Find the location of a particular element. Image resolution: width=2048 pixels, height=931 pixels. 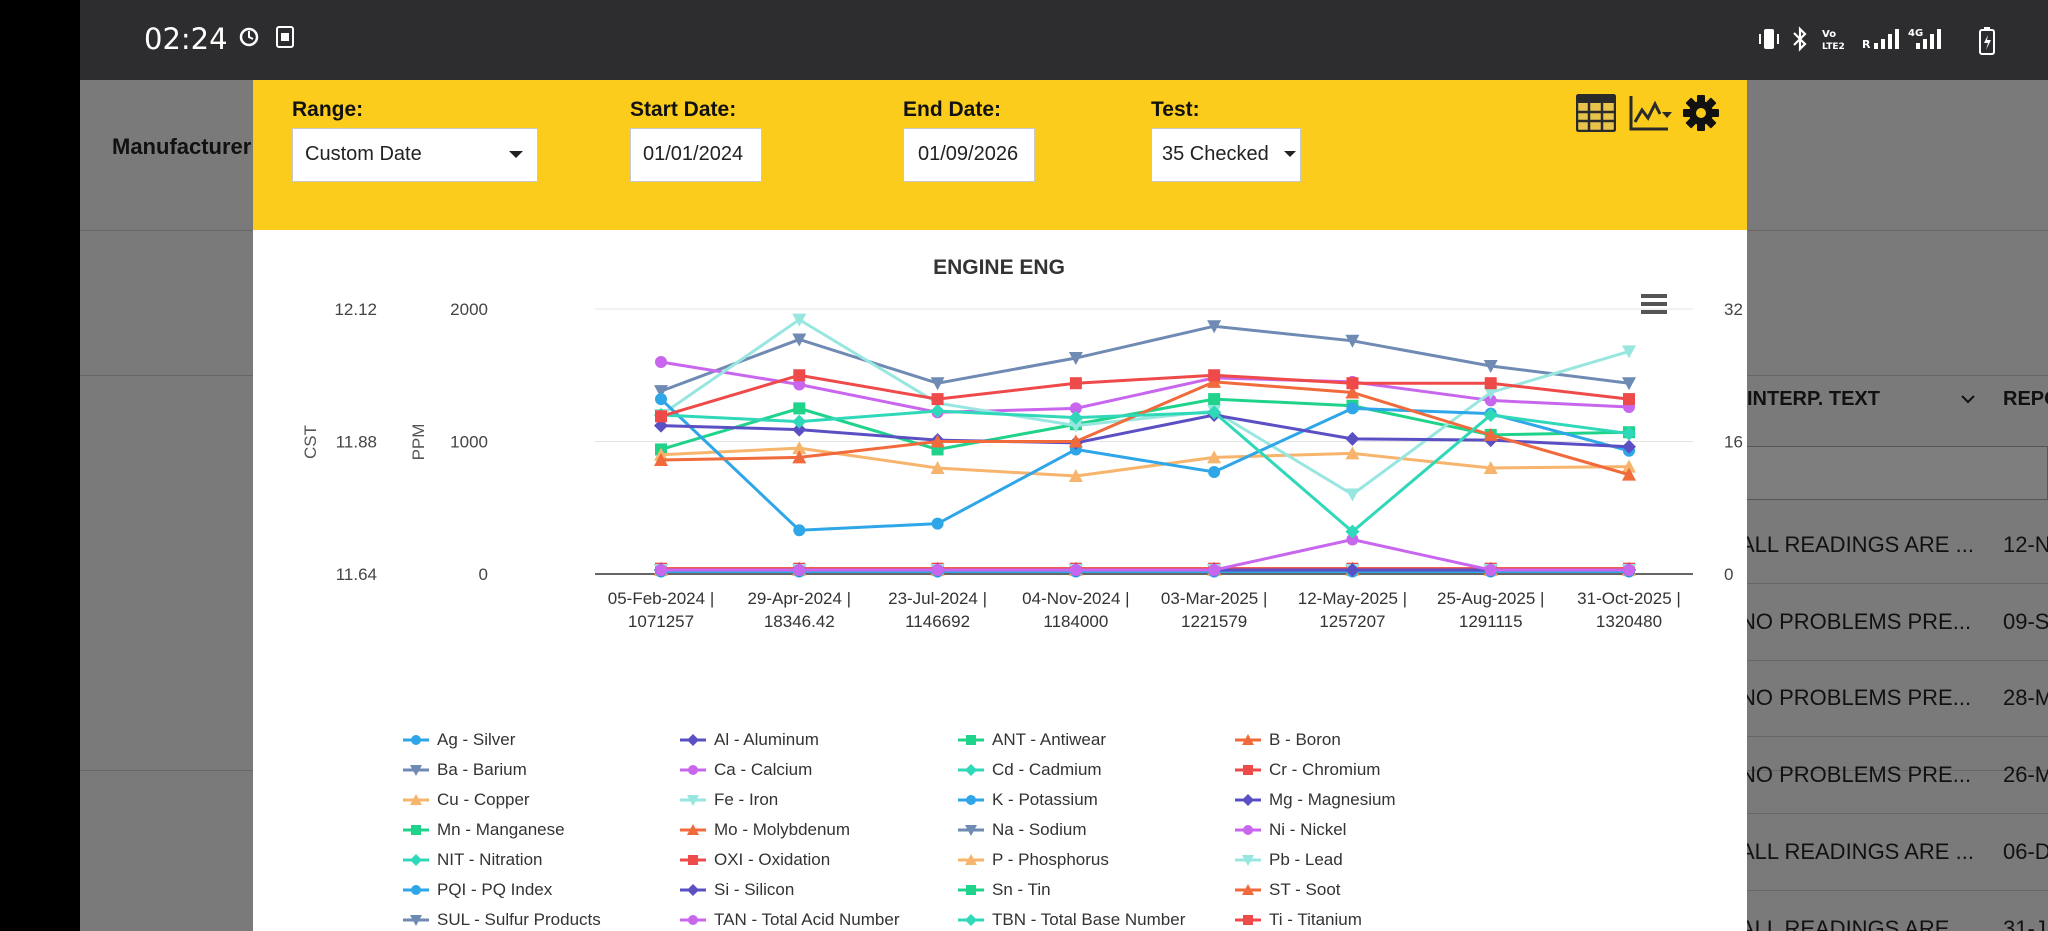

table-row: NO PROBLEMS PRE... 09-S is located at coordinates (1894, 623).